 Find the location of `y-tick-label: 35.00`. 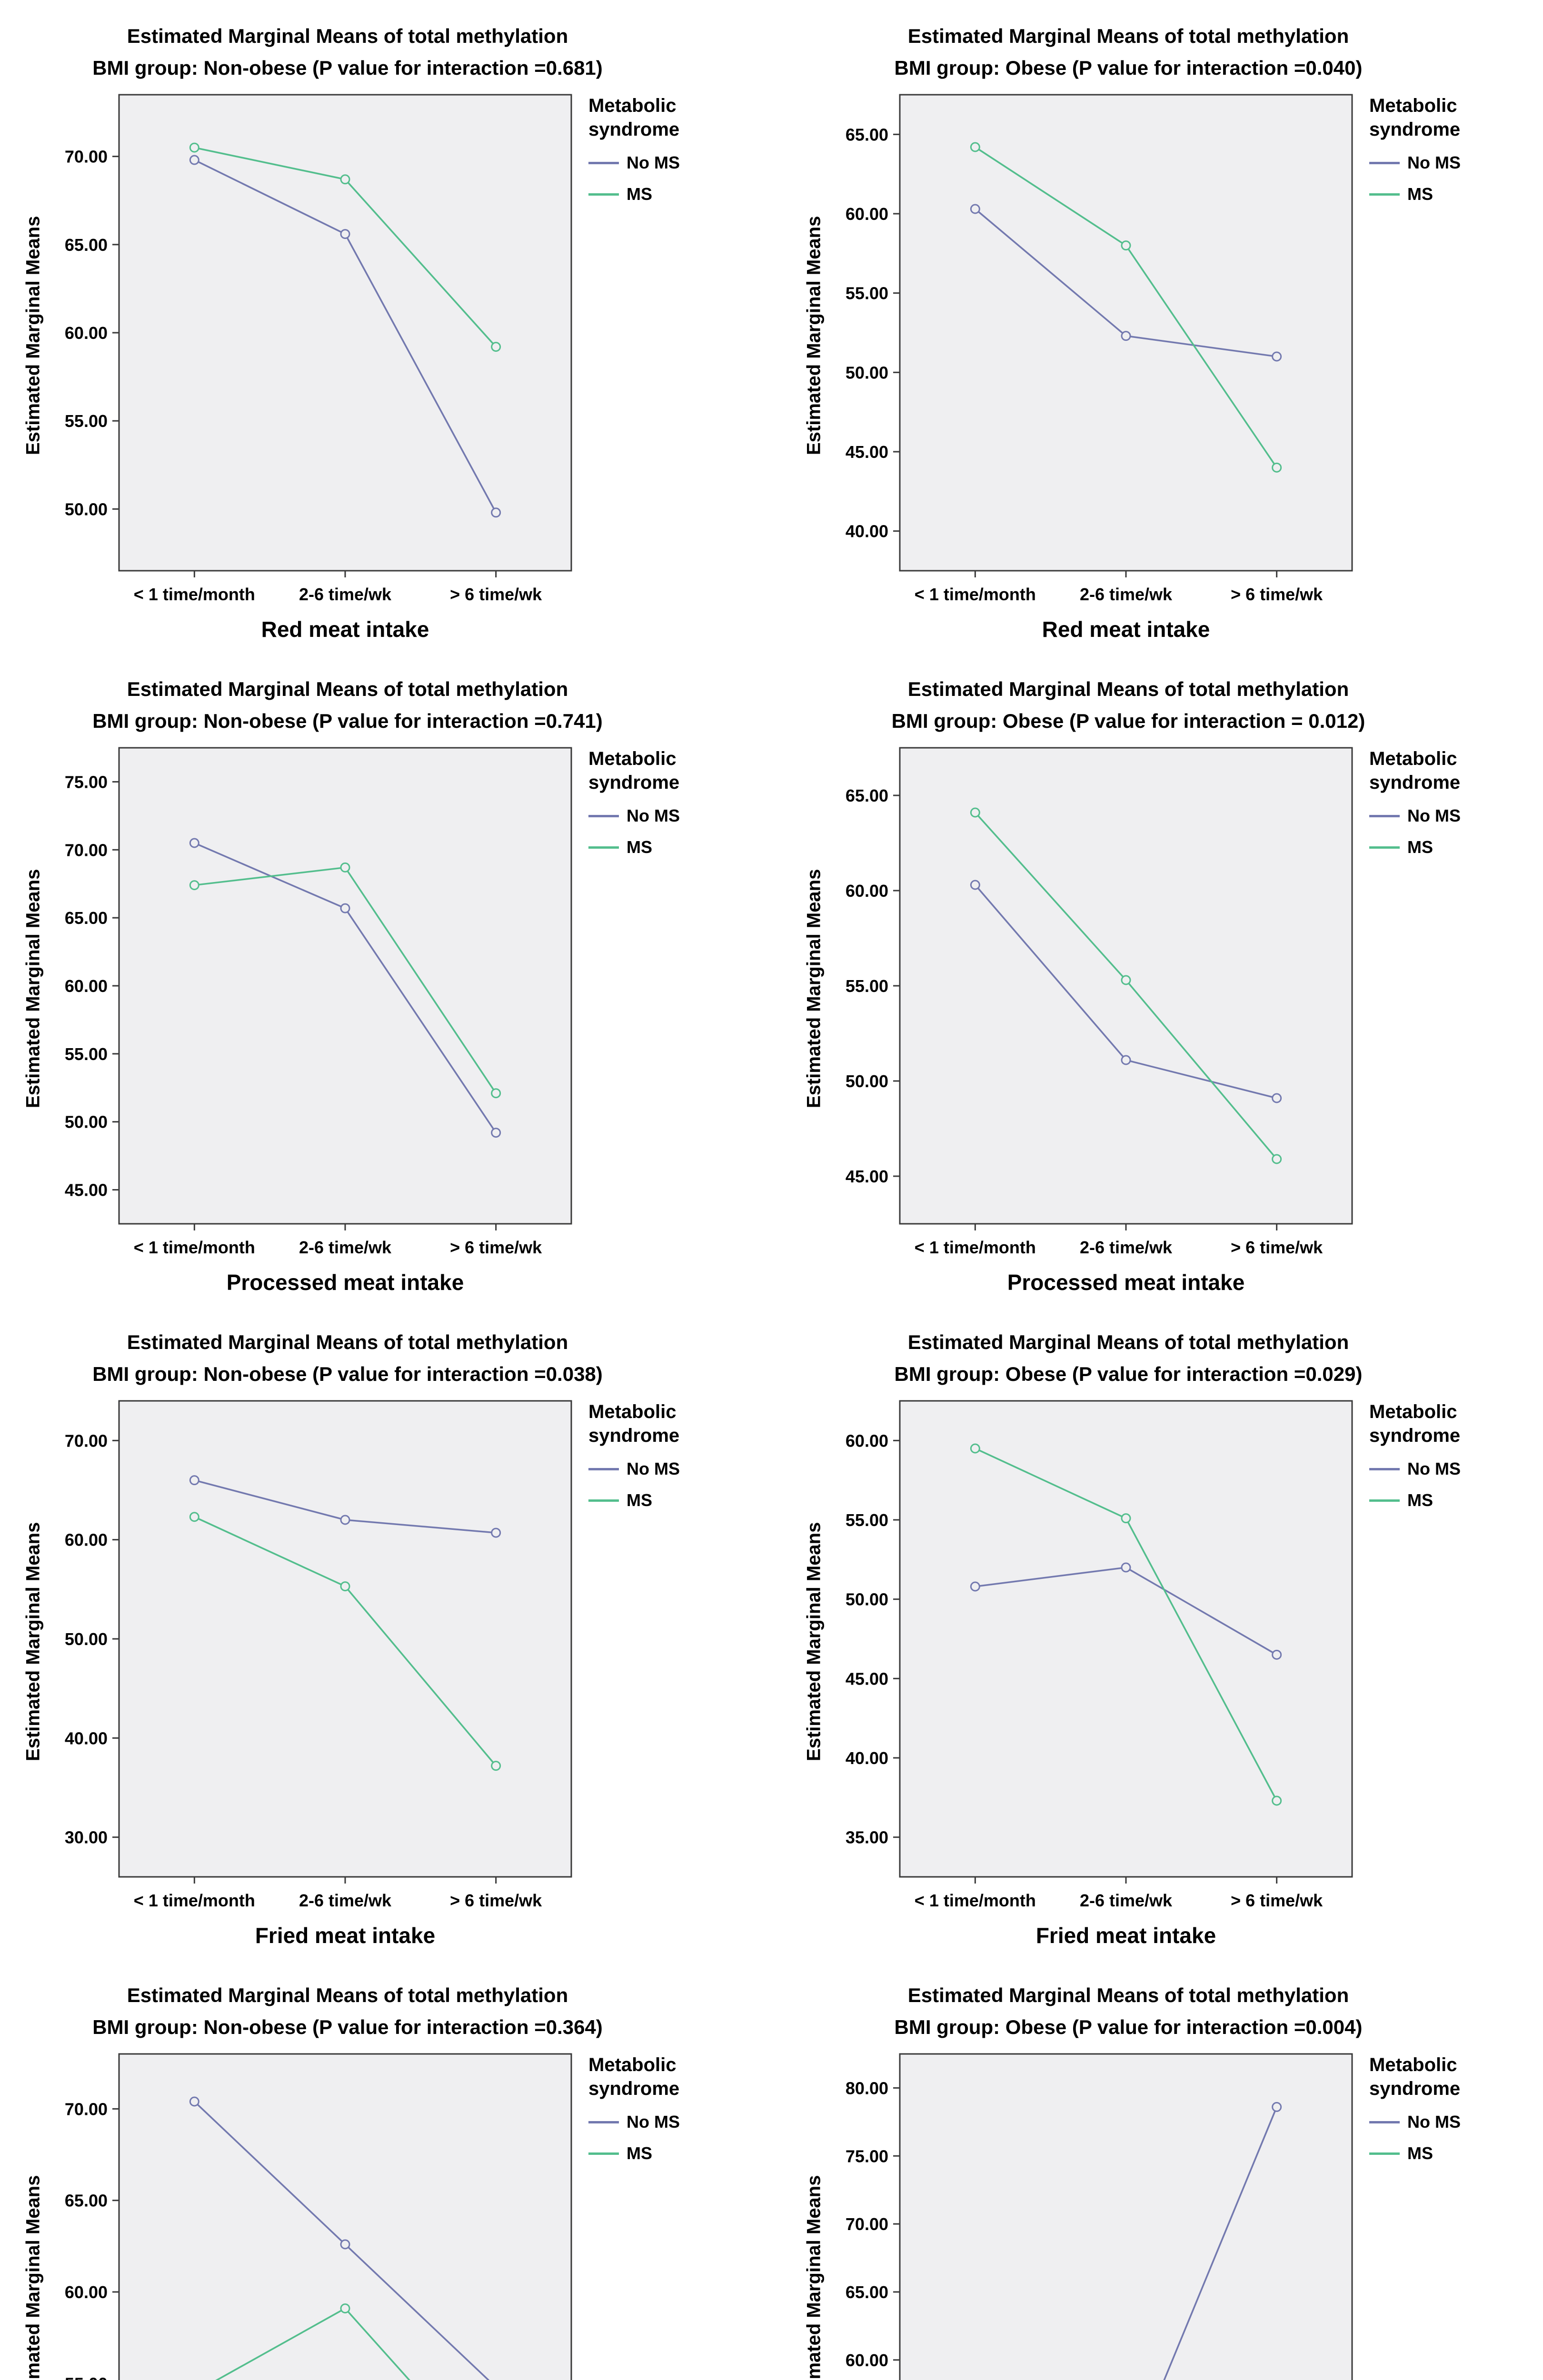

y-tick-label: 35.00 is located at coordinates (867, 1837).